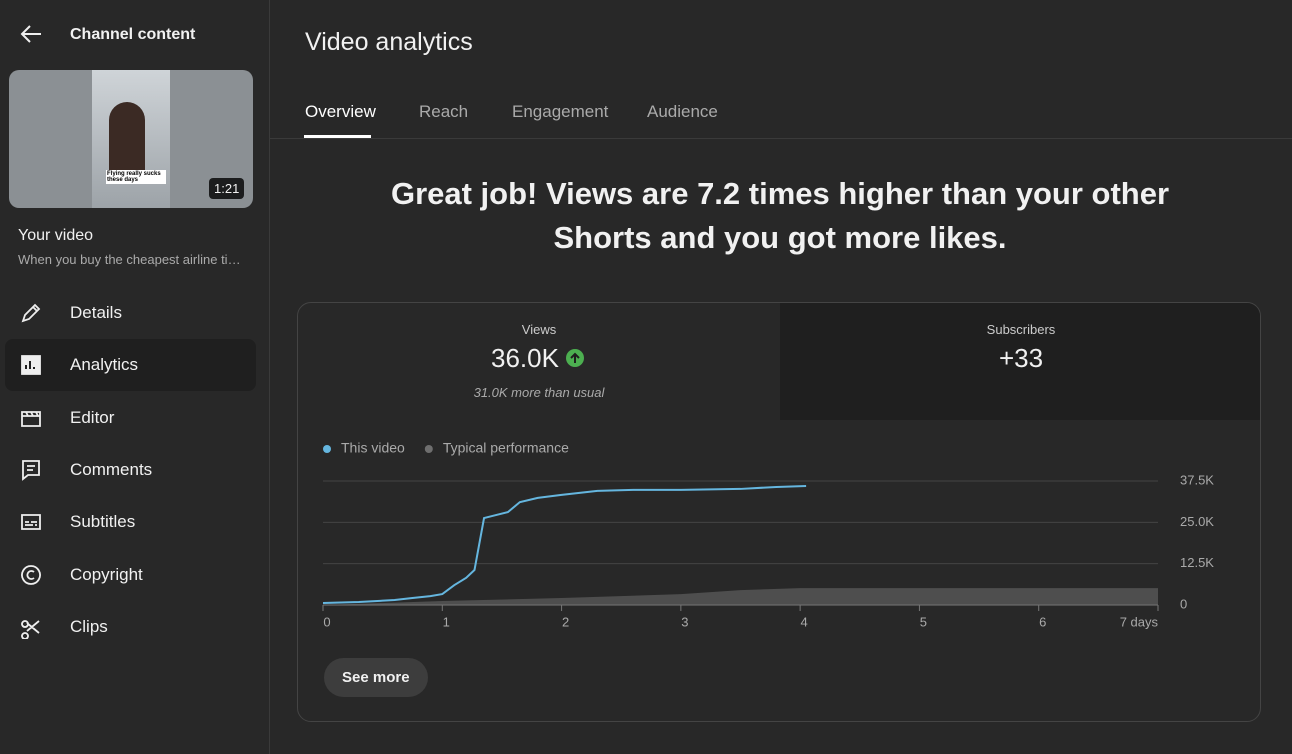  I want to click on nav-label: Editor, so click(92, 417).